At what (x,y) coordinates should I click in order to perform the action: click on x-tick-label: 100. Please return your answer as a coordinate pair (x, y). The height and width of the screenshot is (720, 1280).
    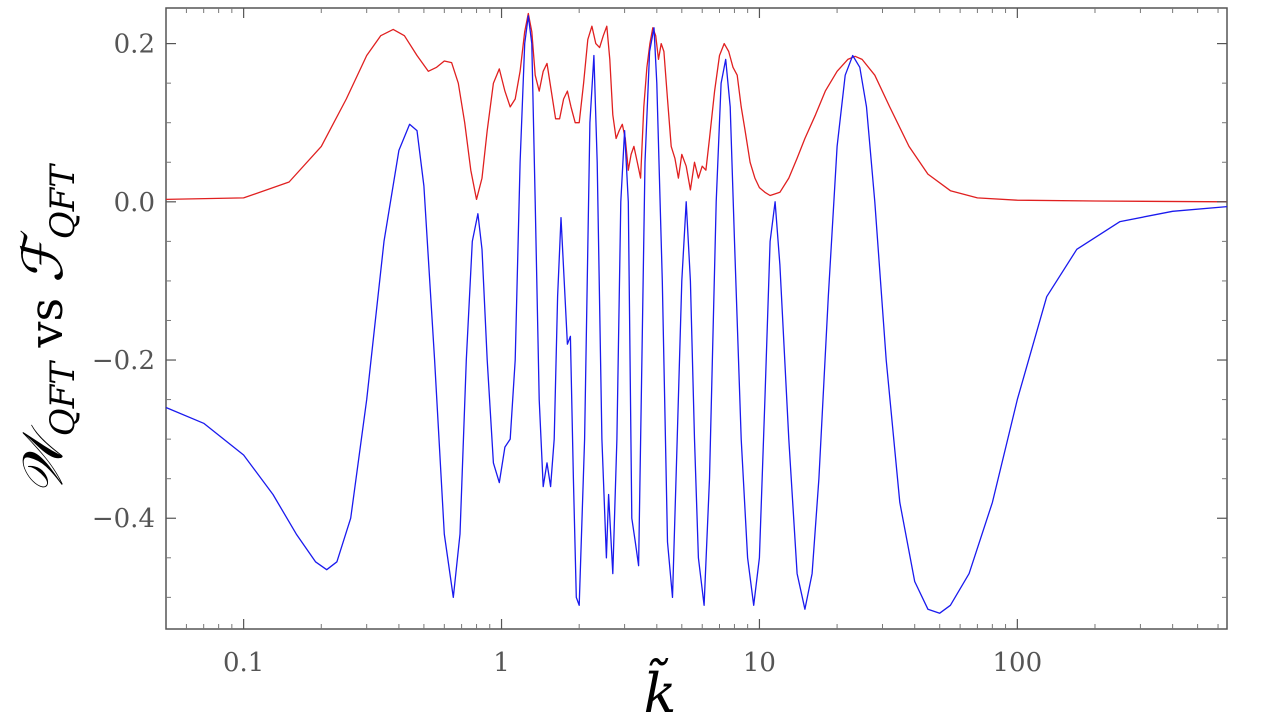
    Looking at the image, I should click on (1018, 663).